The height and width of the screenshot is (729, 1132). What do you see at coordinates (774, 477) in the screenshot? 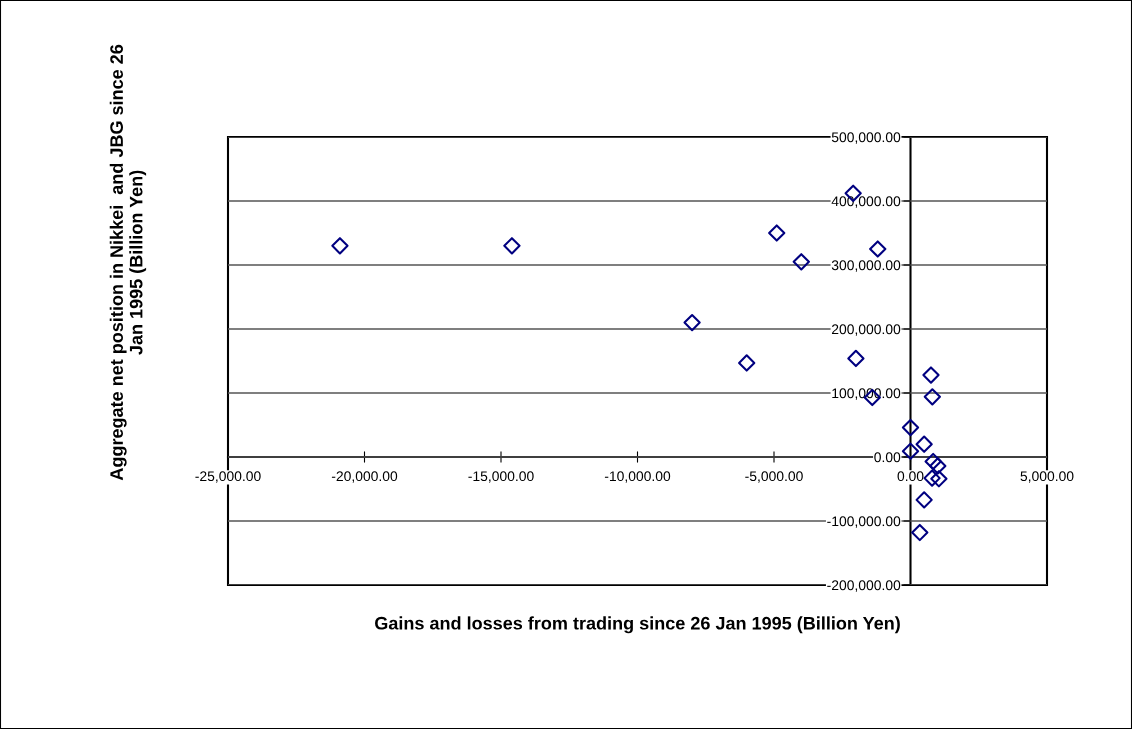
I see `x-tick-label: -5,000.00` at bounding box center [774, 477].